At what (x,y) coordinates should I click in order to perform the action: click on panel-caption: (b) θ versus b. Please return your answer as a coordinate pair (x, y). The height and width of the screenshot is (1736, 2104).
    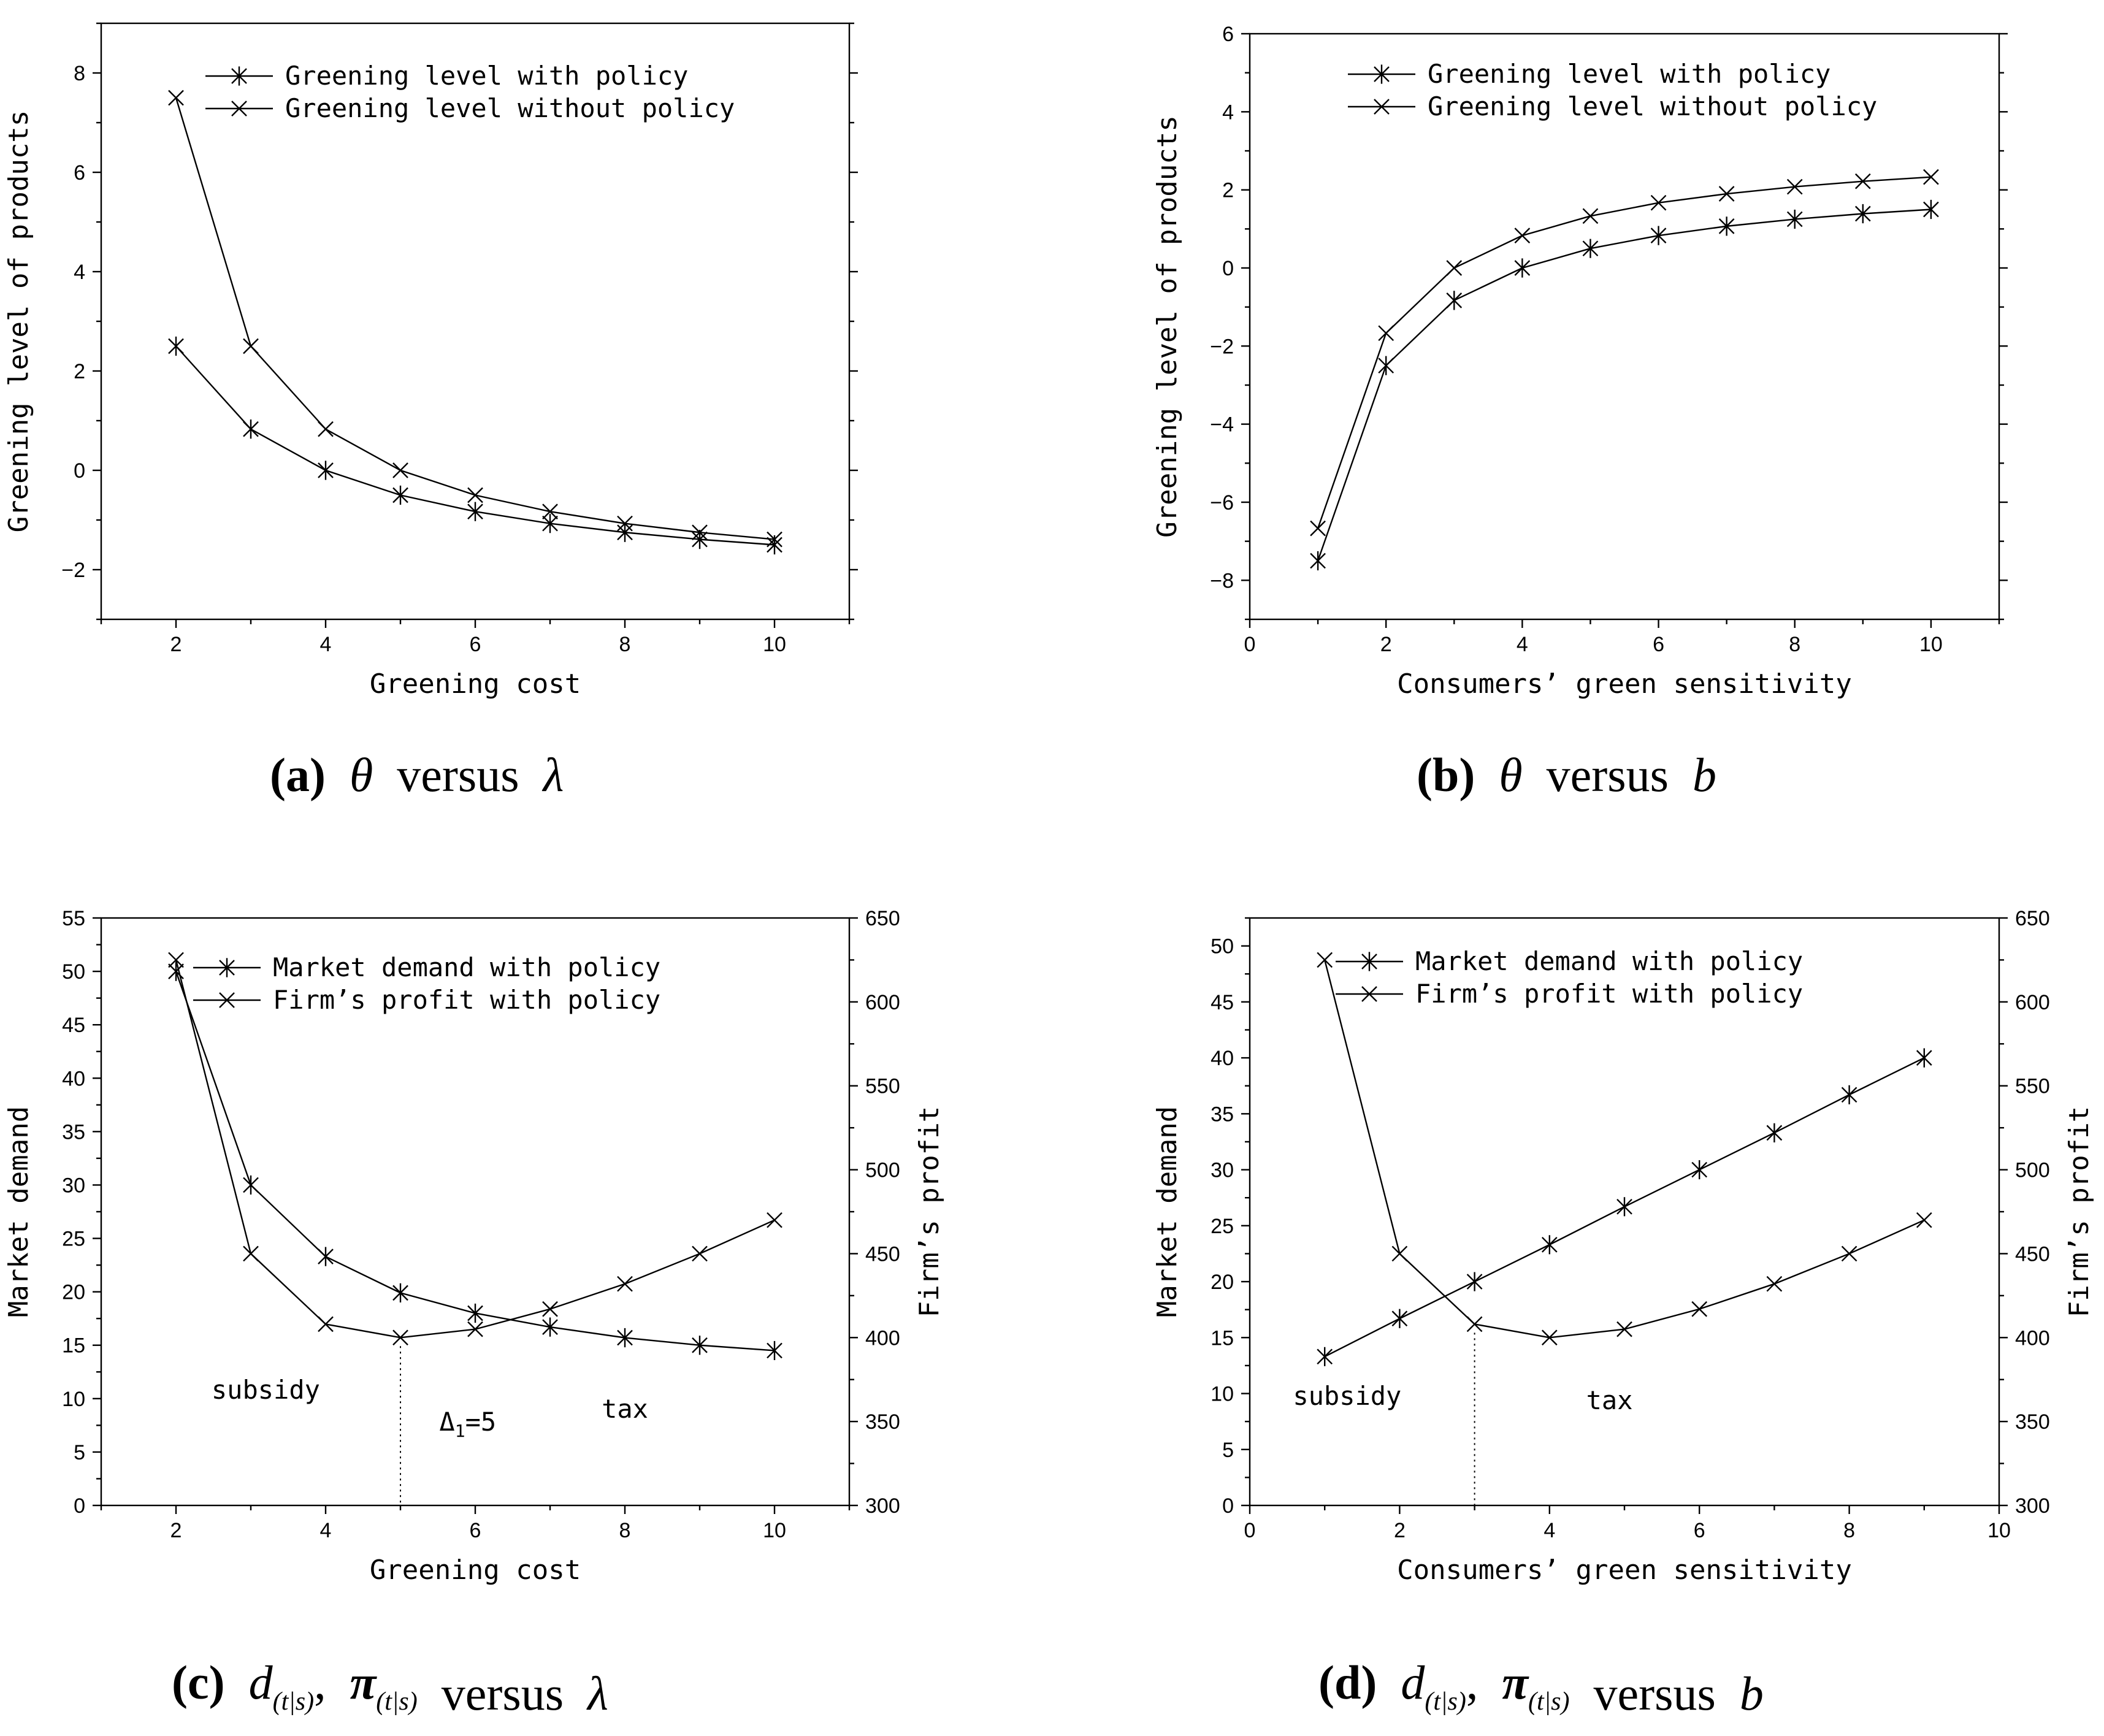
    Looking at the image, I should click on (1566, 774).